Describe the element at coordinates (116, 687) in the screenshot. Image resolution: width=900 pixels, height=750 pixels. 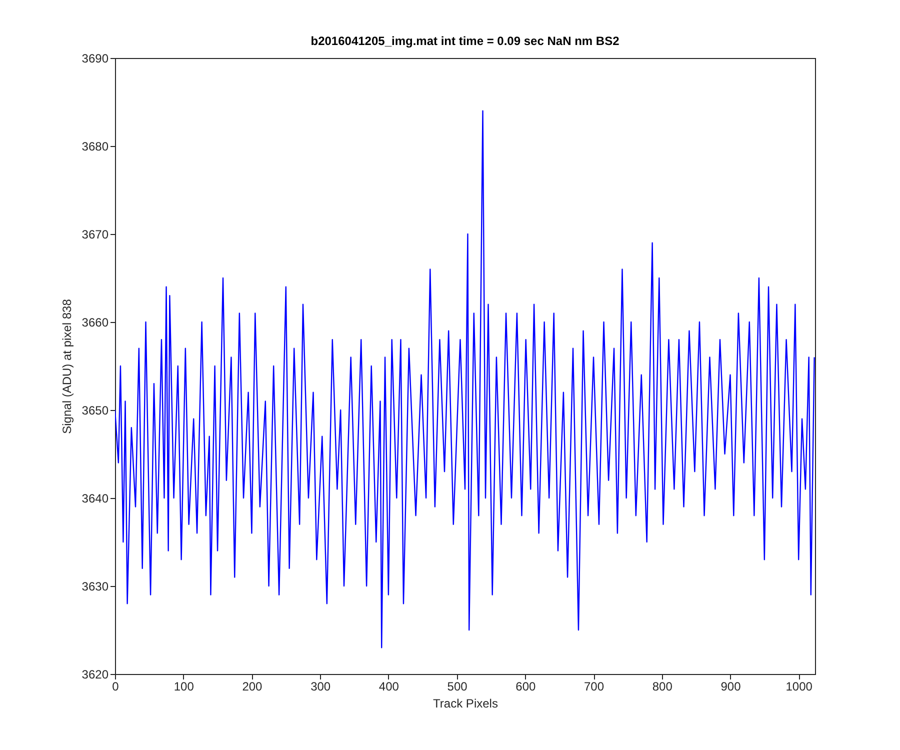
I see `x-tick-label: 0` at that location.